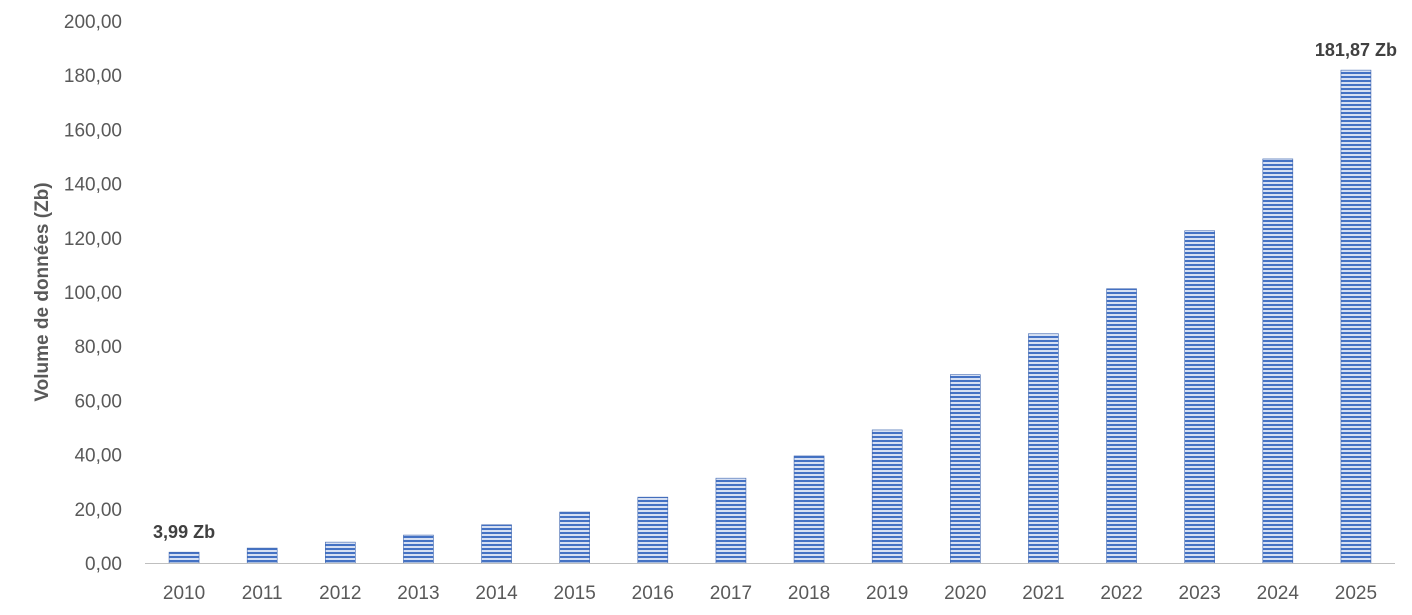  Describe the element at coordinates (1199, 397) in the screenshot. I see `bar-2023` at that location.